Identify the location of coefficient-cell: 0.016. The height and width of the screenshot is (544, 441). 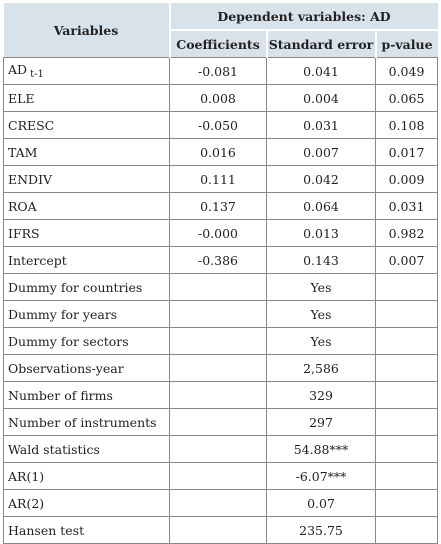
(218, 152).